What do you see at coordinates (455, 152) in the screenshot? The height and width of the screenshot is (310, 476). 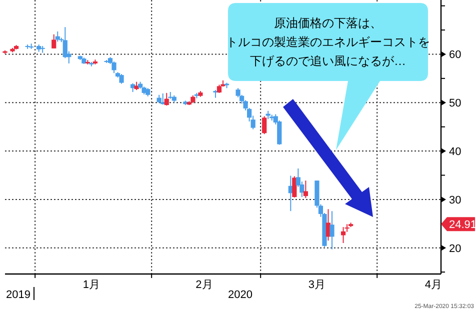 I see `y-tick-label: 40` at bounding box center [455, 152].